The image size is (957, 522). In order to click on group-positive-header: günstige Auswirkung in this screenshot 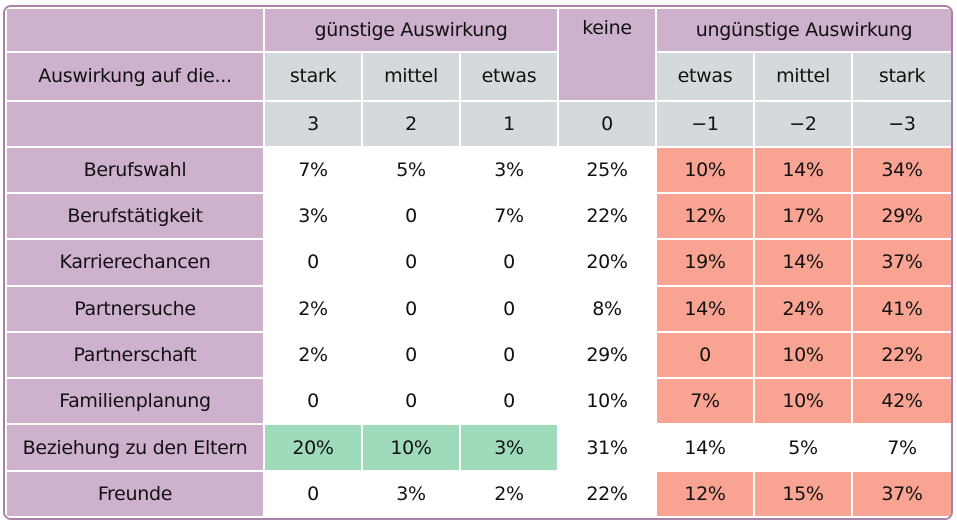, I will do `click(411, 30)`.